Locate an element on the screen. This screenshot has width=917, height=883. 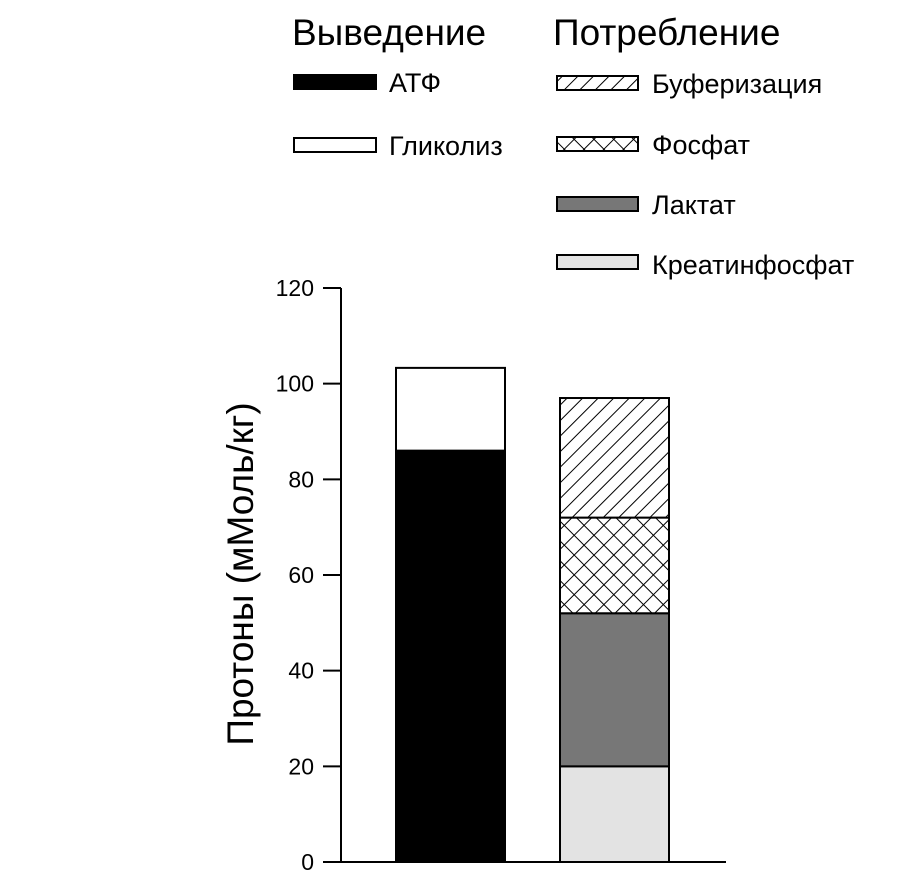
y-tick-label: 0 is located at coordinates (307, 862).